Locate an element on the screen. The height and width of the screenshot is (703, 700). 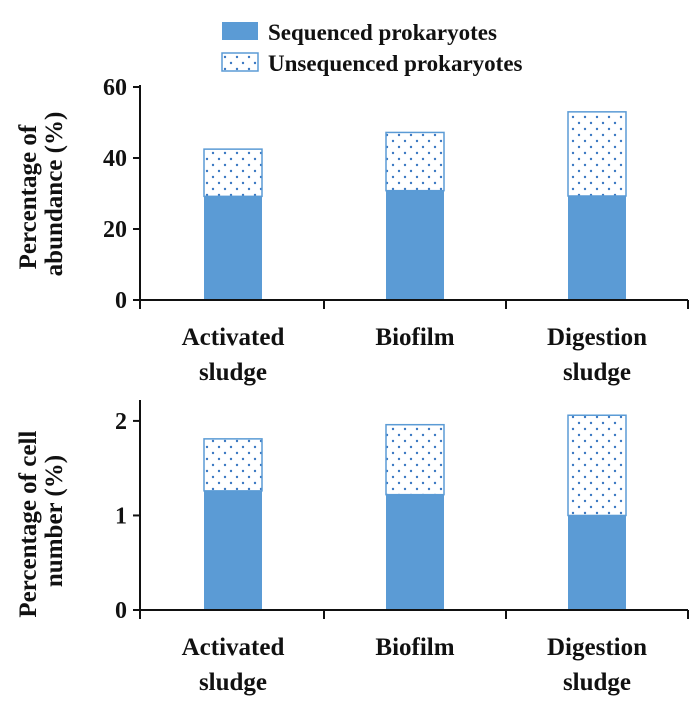
cell-number-y-axis-label-line-2: number (%) is located at coordinates (54, 521).